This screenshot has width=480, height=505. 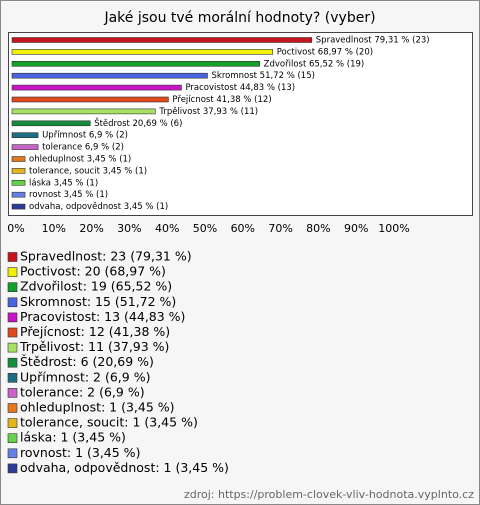 What do you see at coordinates (356, 228) in the screenshot?
I see `x-tick-label: 90%` at bounding box center [356, 228].